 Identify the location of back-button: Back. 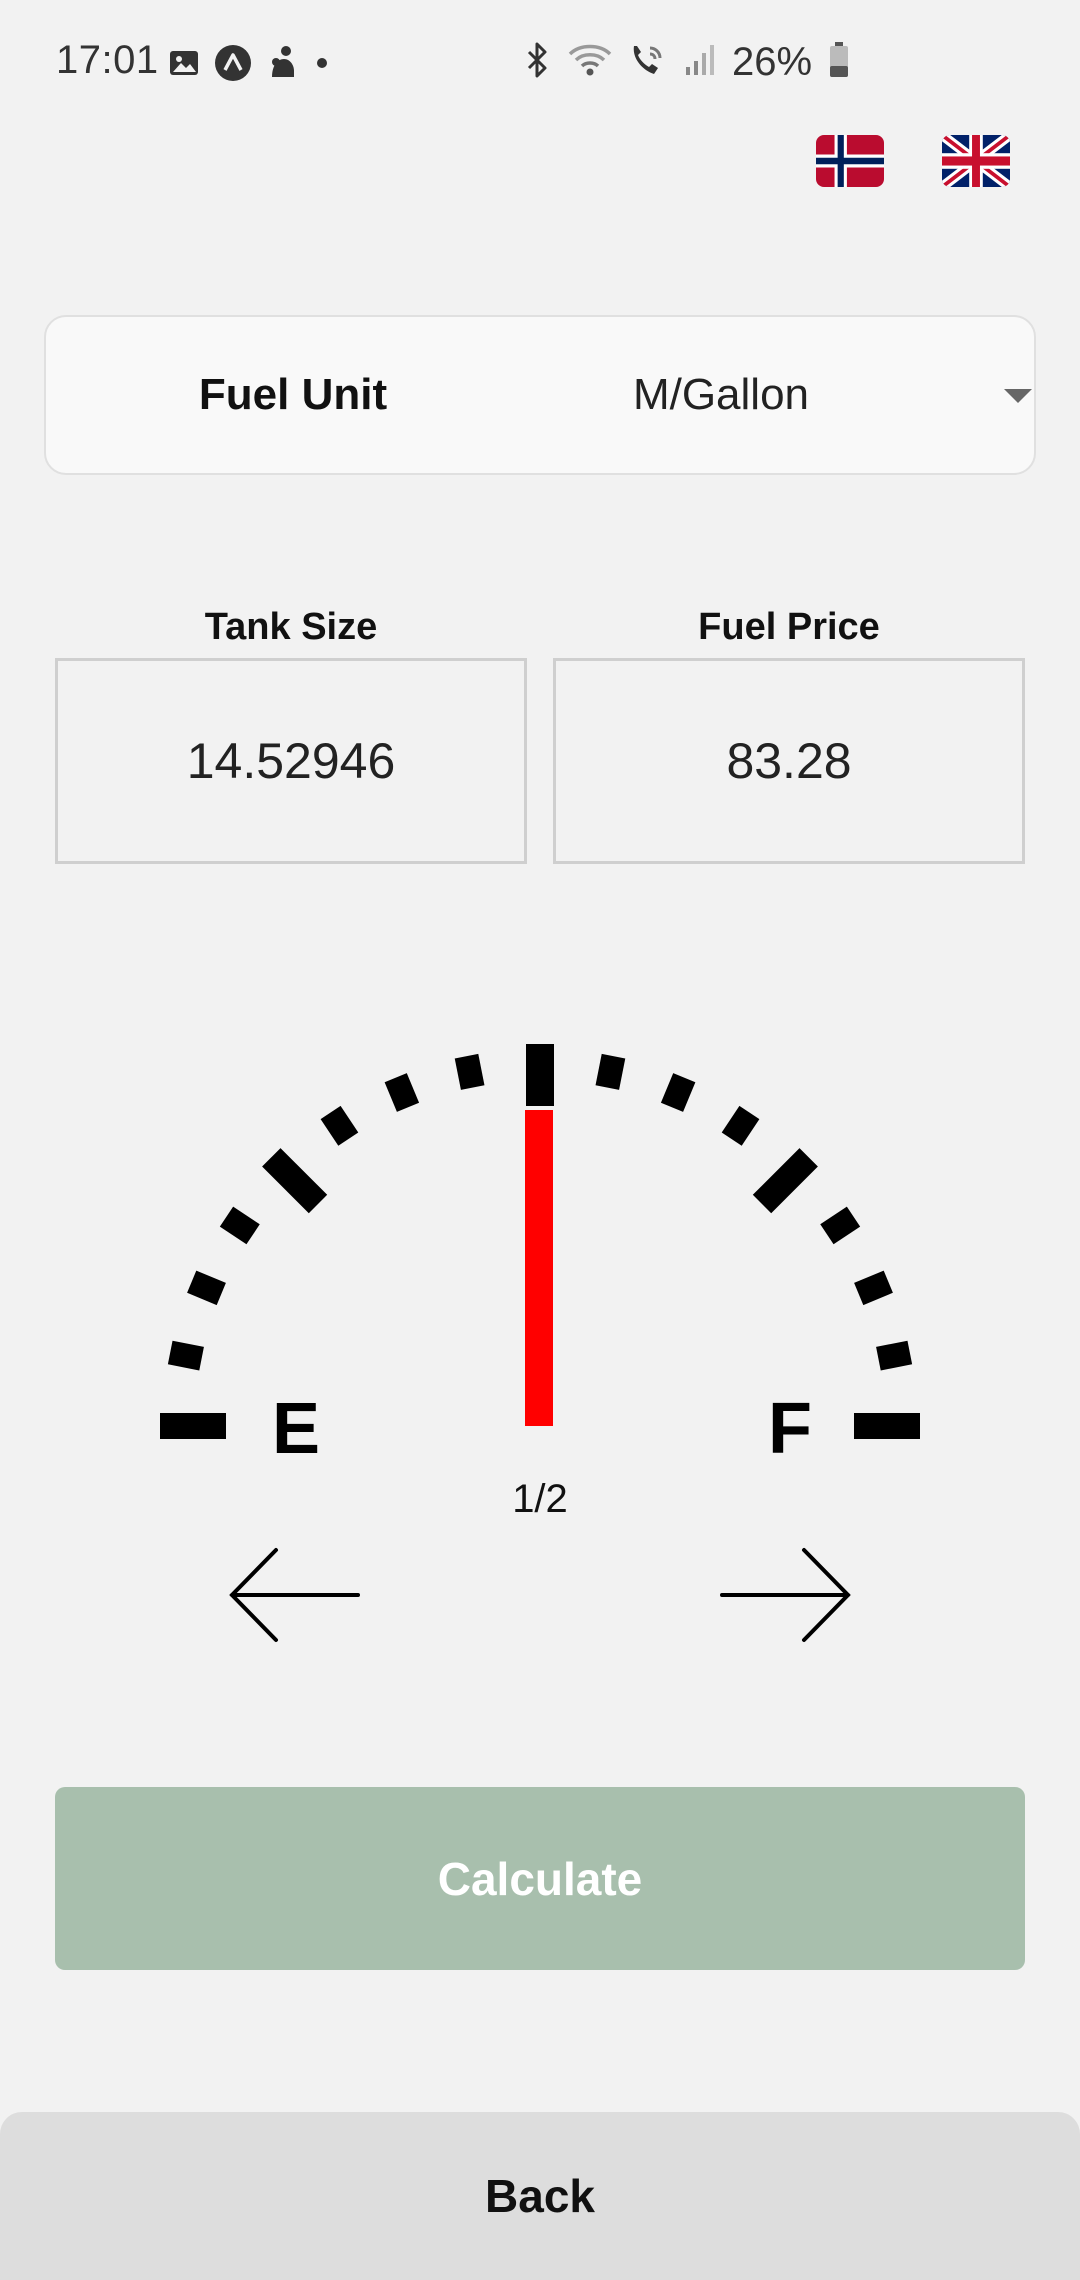
(540, 2196).